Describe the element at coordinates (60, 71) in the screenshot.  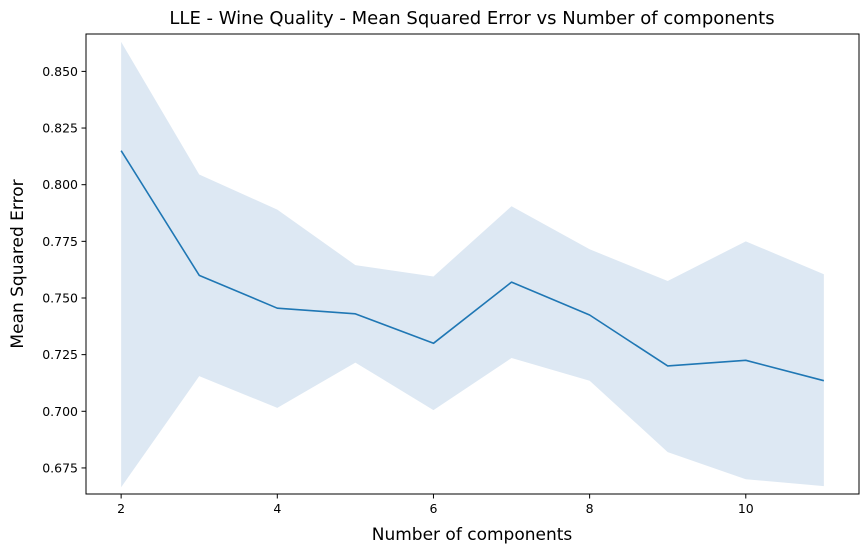
I see `y-tick-label: 0.850` at that location.